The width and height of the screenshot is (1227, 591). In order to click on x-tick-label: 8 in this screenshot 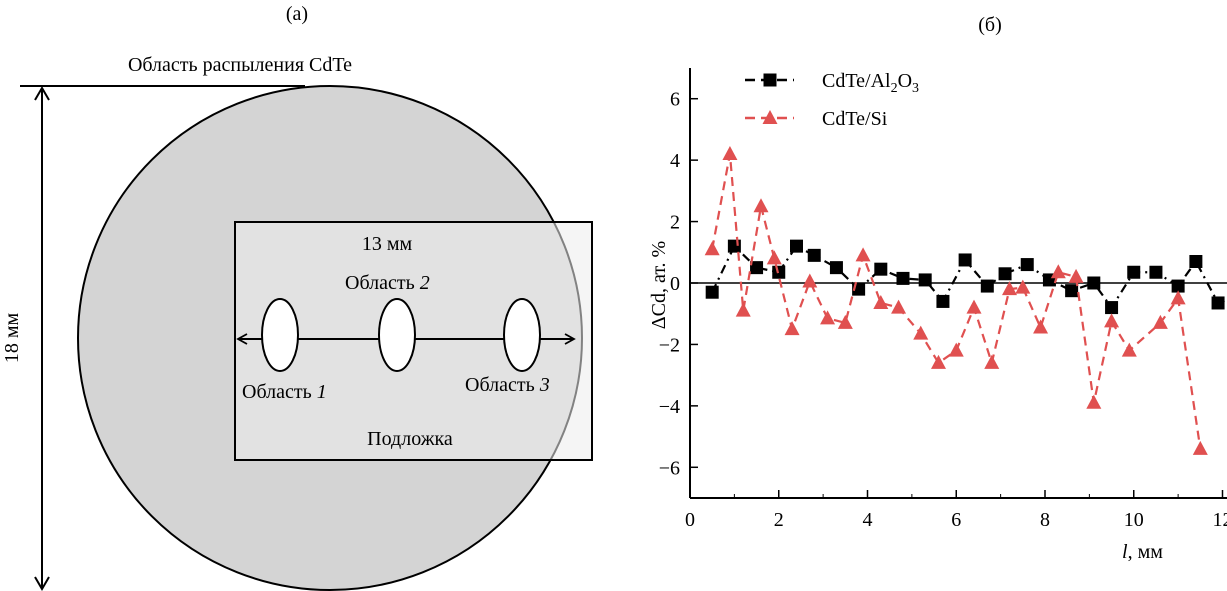, I will do `click(1045, 520)`.